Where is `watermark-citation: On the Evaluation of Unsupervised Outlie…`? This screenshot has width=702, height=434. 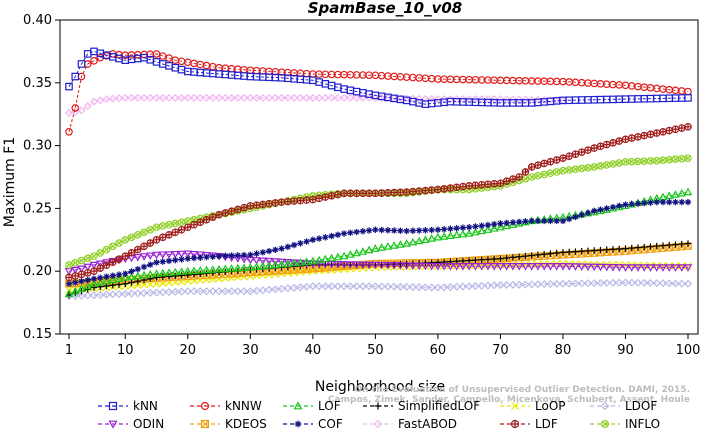 watermark-citation: On the Evaluation of Unsupervised Outlie… is located at coordinates (522, 390).